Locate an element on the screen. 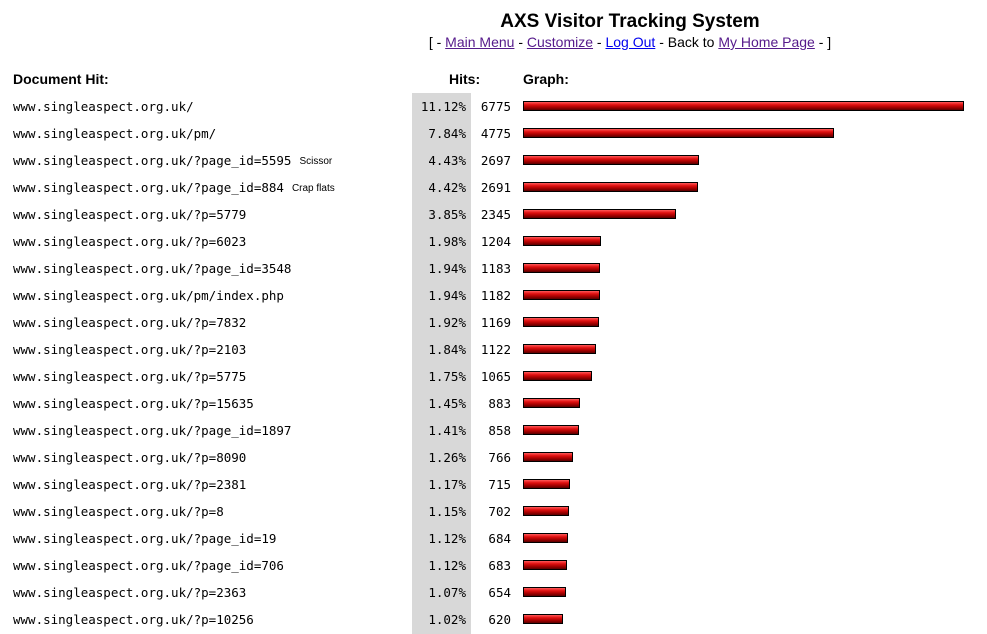  customize-link: Customize is located at coordinates (560, 42).